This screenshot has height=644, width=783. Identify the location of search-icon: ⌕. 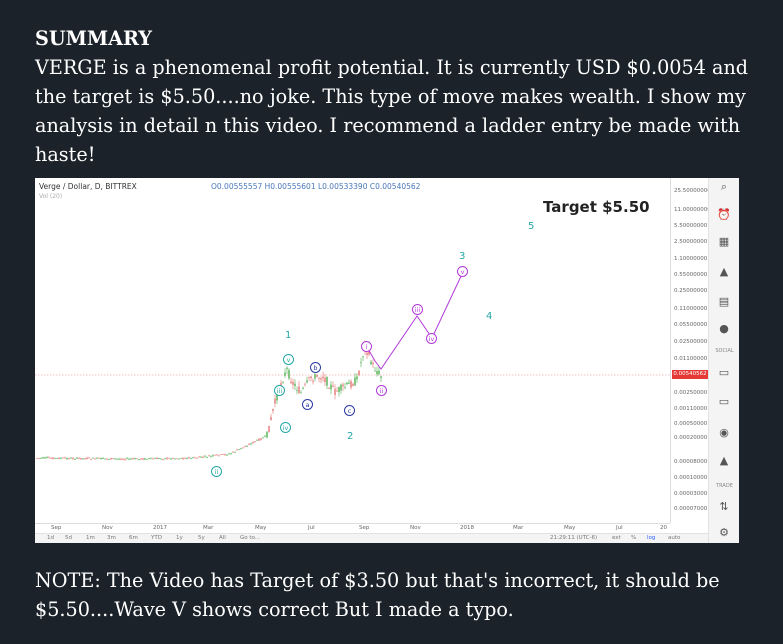
(724, 186).